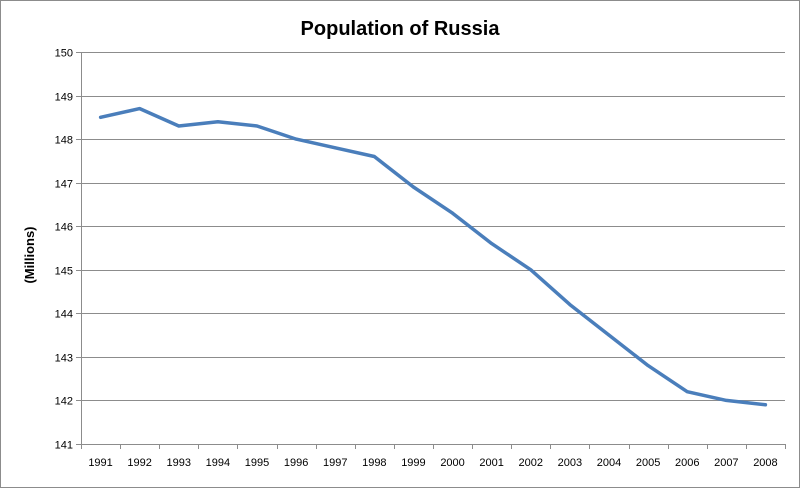 The height and width of the screenshot is (488, 800). What do you see at coordinates (452, 463) in the screenshot?
I see `x-tick-label: 2000` at bounding box center [452, 463].